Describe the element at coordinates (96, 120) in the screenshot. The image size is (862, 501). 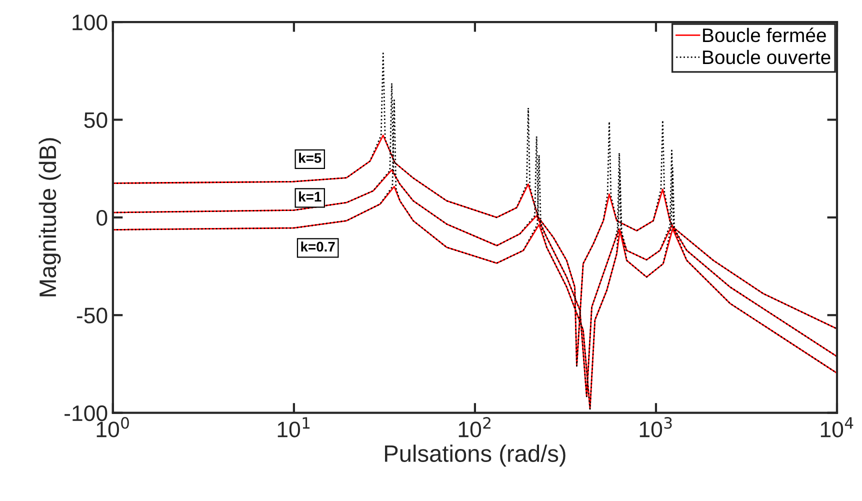
I see `y-tick-label: 50` at that location.